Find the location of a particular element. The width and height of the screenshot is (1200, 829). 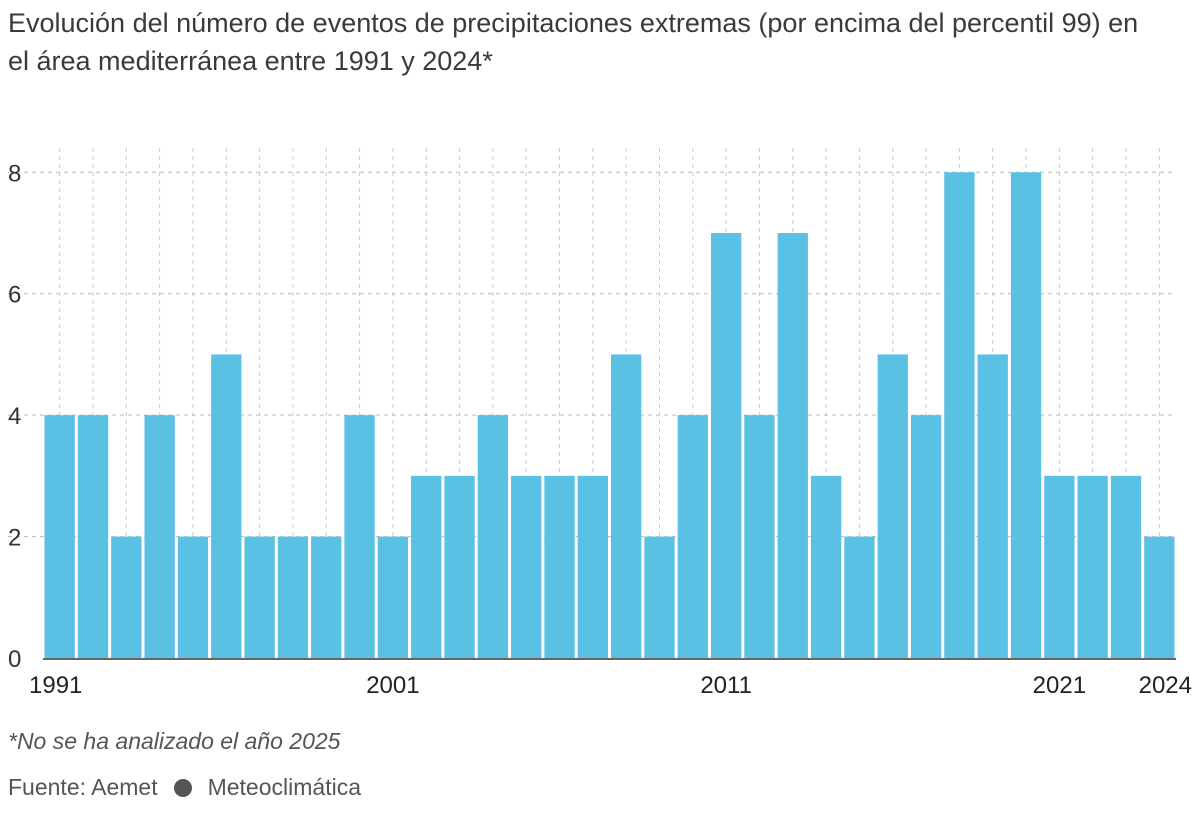

bar-1991 is located at coordinates (59, 536).